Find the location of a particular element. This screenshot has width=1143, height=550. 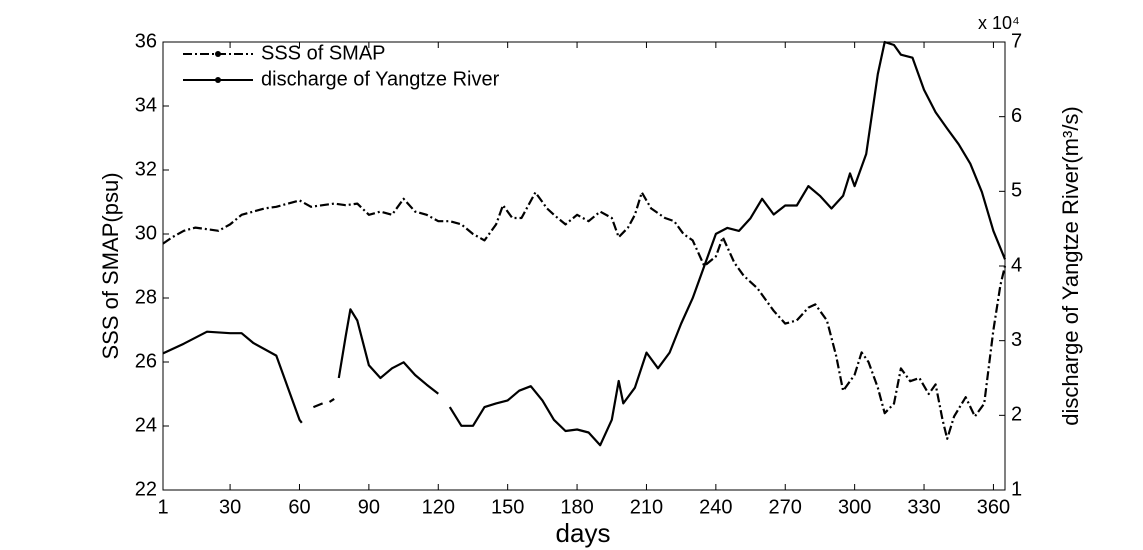

y-tick-label: 32 is located at coordinates (146, 169).